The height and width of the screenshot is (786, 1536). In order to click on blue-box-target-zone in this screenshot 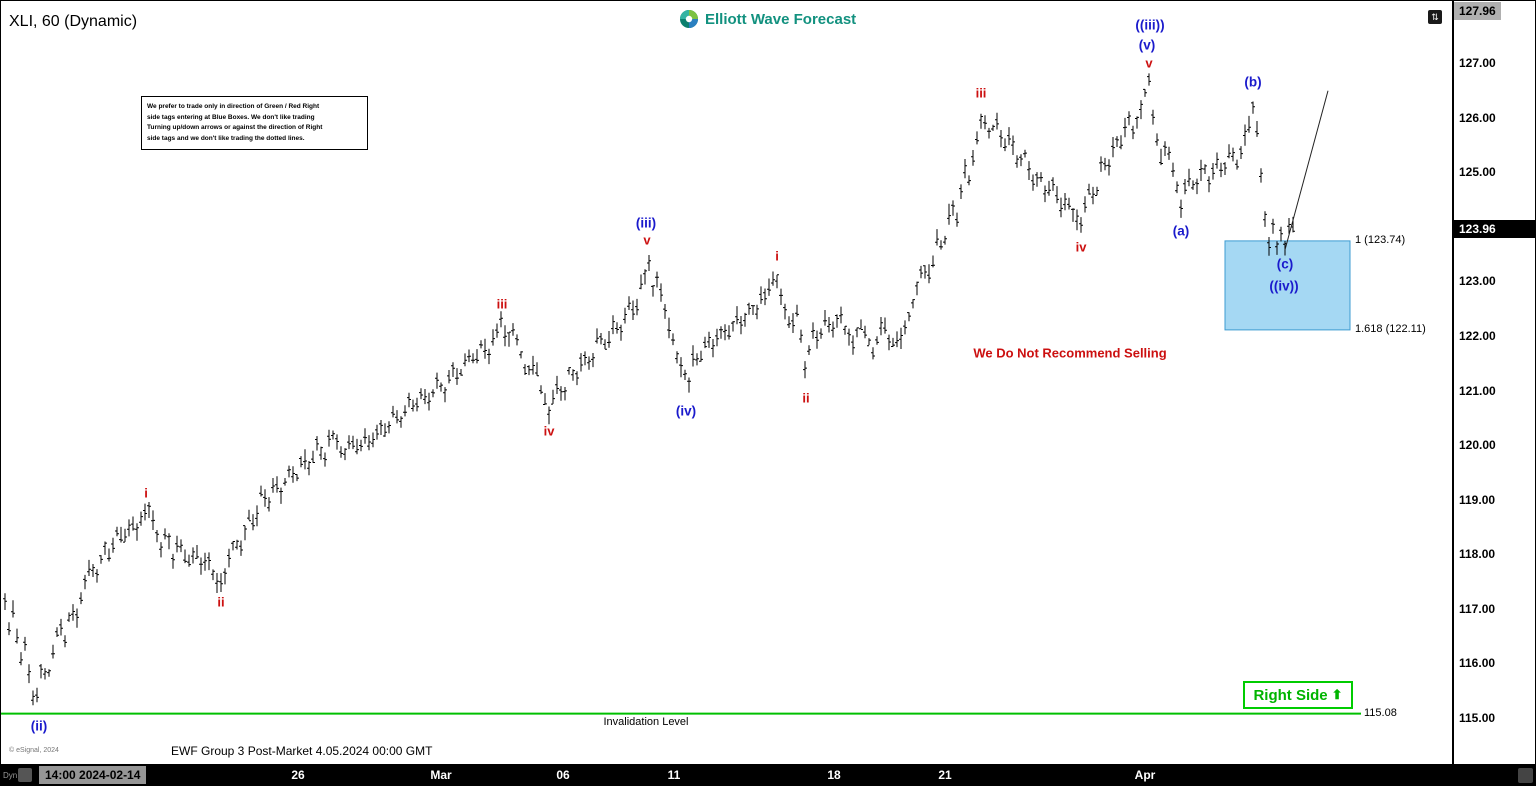, I will do `click(1287, 285)`.